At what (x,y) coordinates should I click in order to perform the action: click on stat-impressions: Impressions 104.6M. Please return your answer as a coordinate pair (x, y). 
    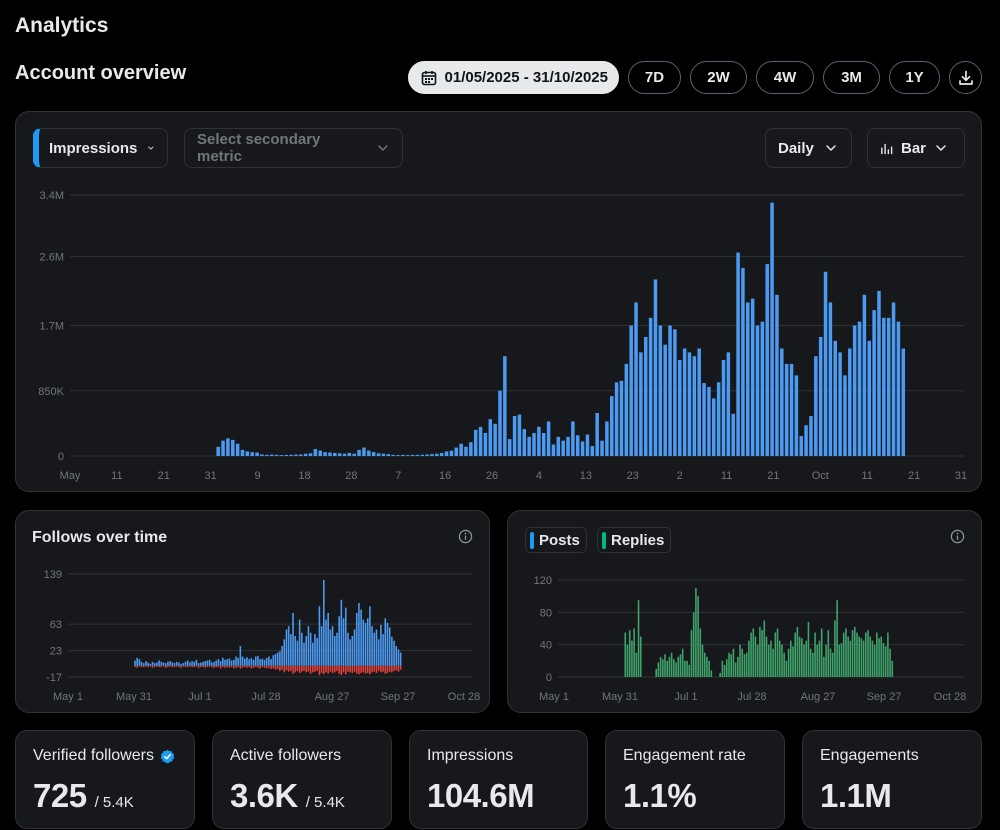
    Looking at the image, I should click on (498, 779).